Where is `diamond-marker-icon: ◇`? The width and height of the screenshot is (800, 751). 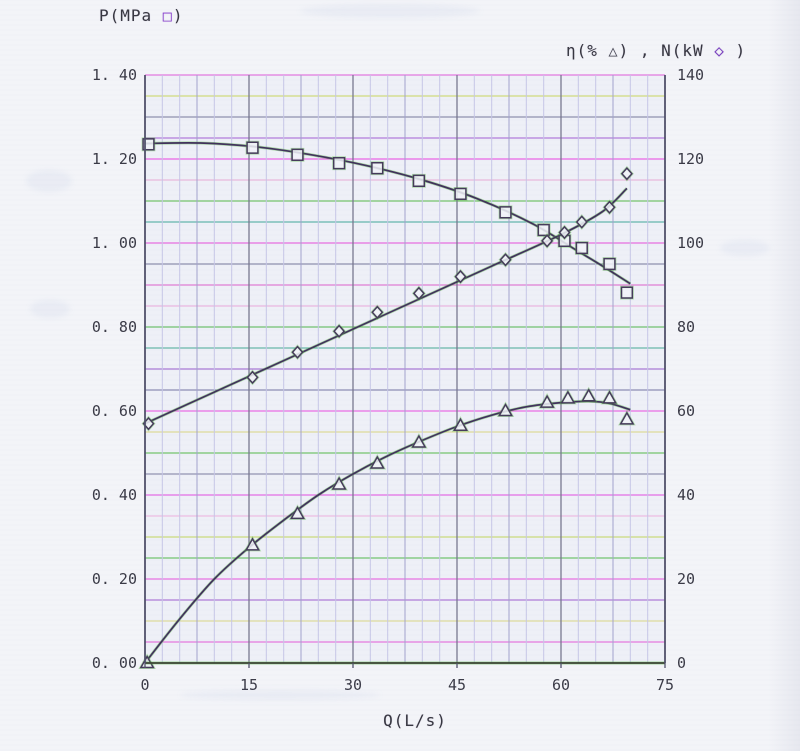 diamond-marker-icon: ◇ is located at coordinates (719, 50).